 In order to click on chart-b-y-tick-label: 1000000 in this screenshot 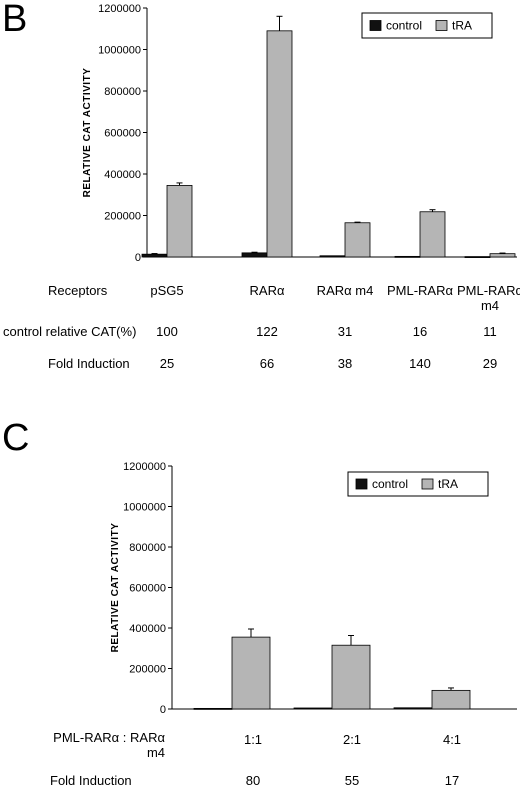, I will do `click(119, 51)`.